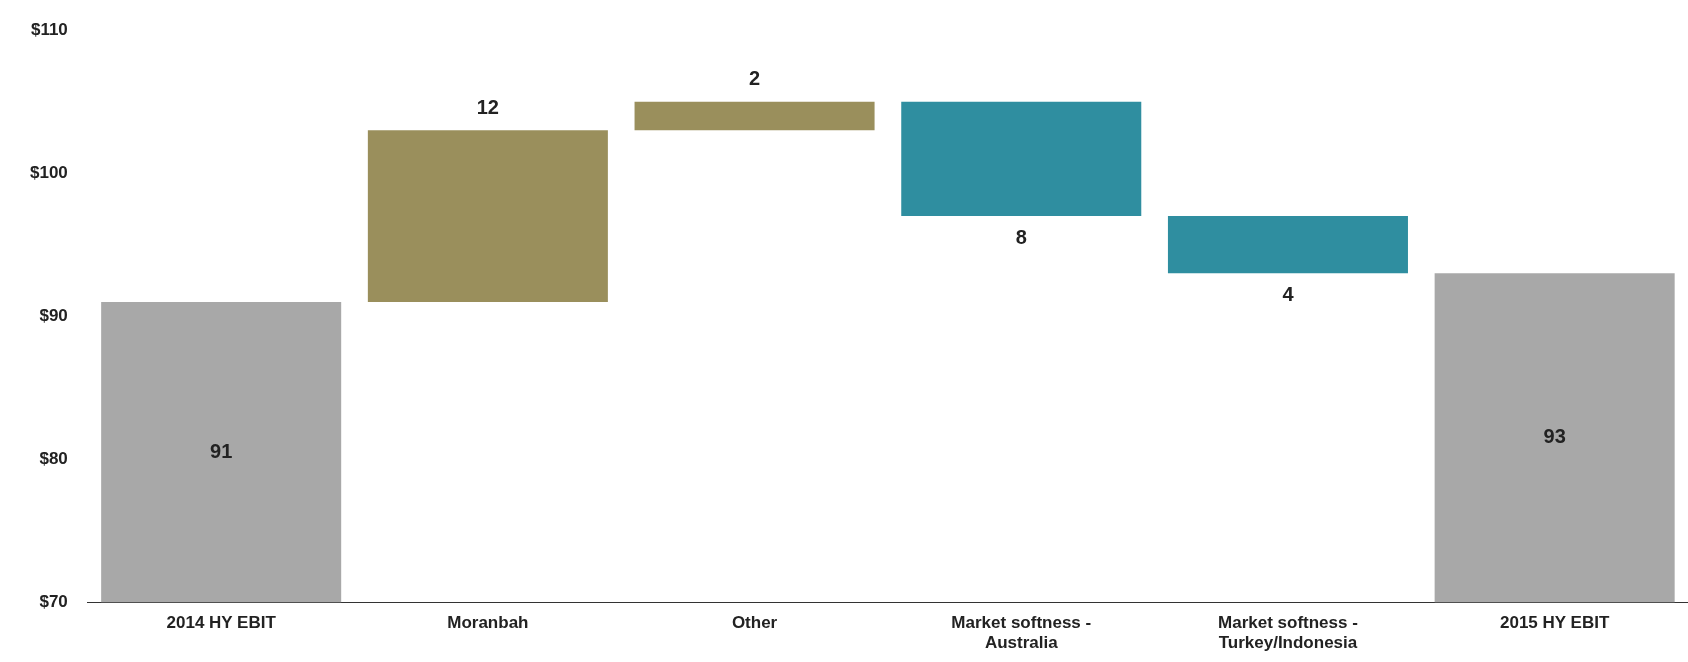 Image resolution: width=1688 pixels, height=662 pixels. I want to click on x-tick-label: Market softness - Turkey/Indonesia, so click(1288, 633).